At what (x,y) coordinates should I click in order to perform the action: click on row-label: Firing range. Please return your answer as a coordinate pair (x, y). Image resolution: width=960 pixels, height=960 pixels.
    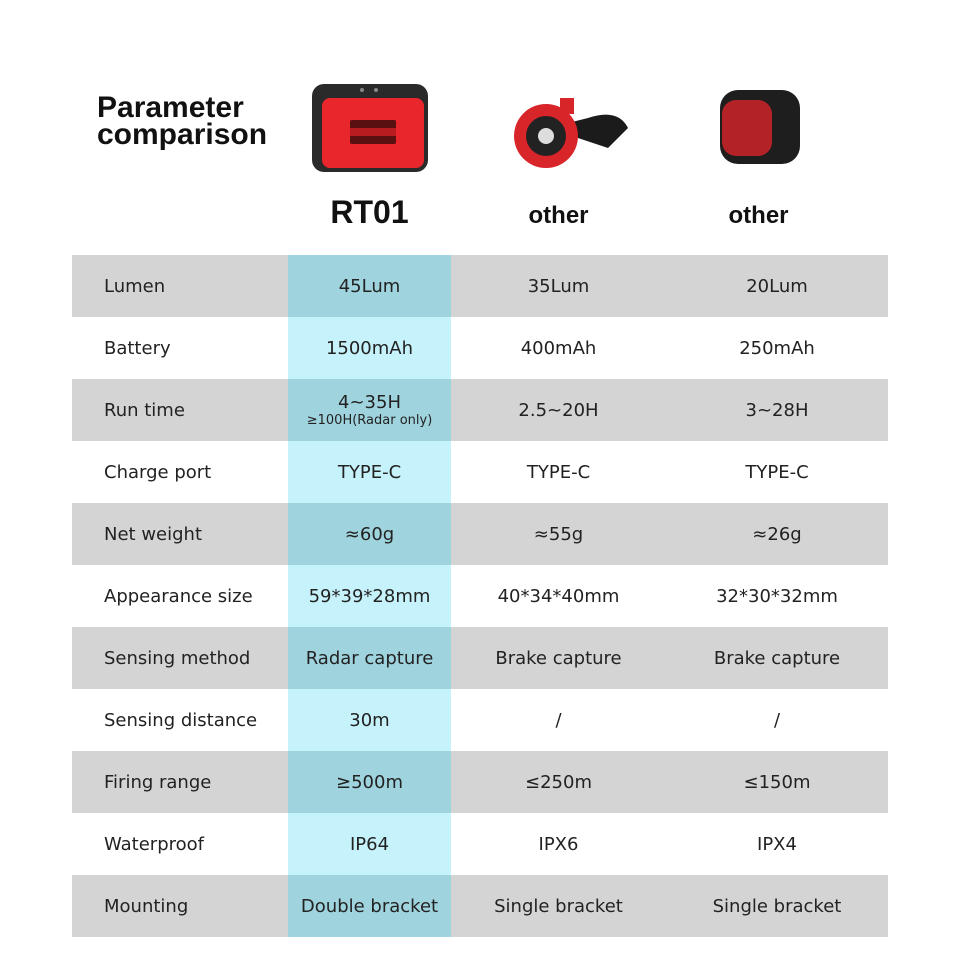
    Looking at the image, I should click on (158, 782).